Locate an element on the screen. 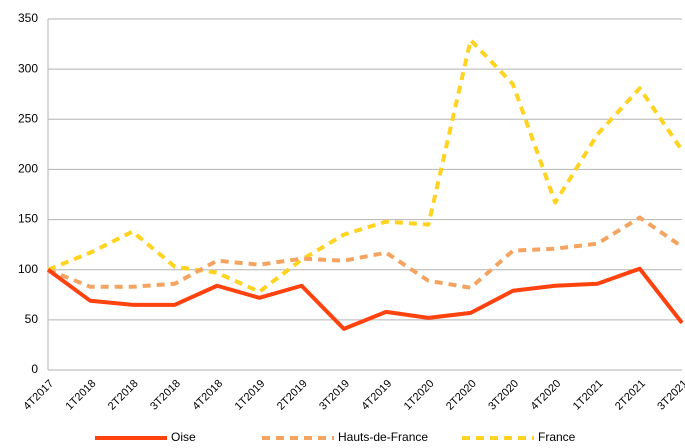  x-tick-label: 2T2019 is located at coordinates (292, 395).